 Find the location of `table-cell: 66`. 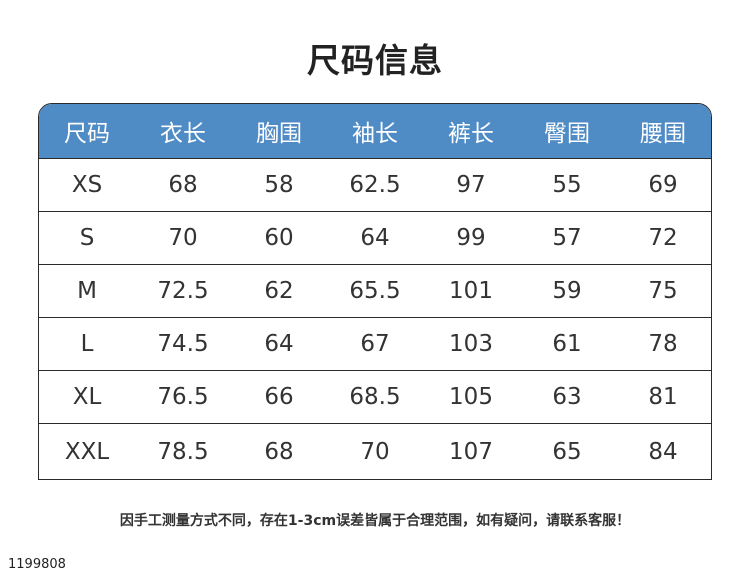

table-cell: 66 is located at coordinates (279, 397).